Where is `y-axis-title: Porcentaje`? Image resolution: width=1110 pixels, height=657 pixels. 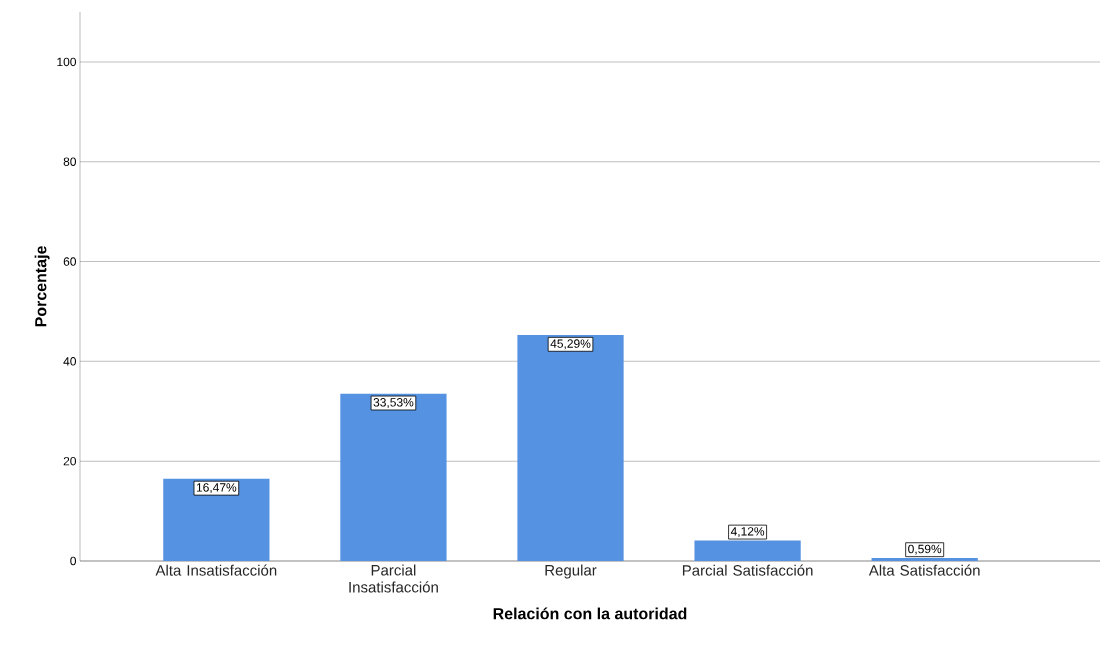
y-axis-title: Porcentaje is located at coordinates (42, 286).